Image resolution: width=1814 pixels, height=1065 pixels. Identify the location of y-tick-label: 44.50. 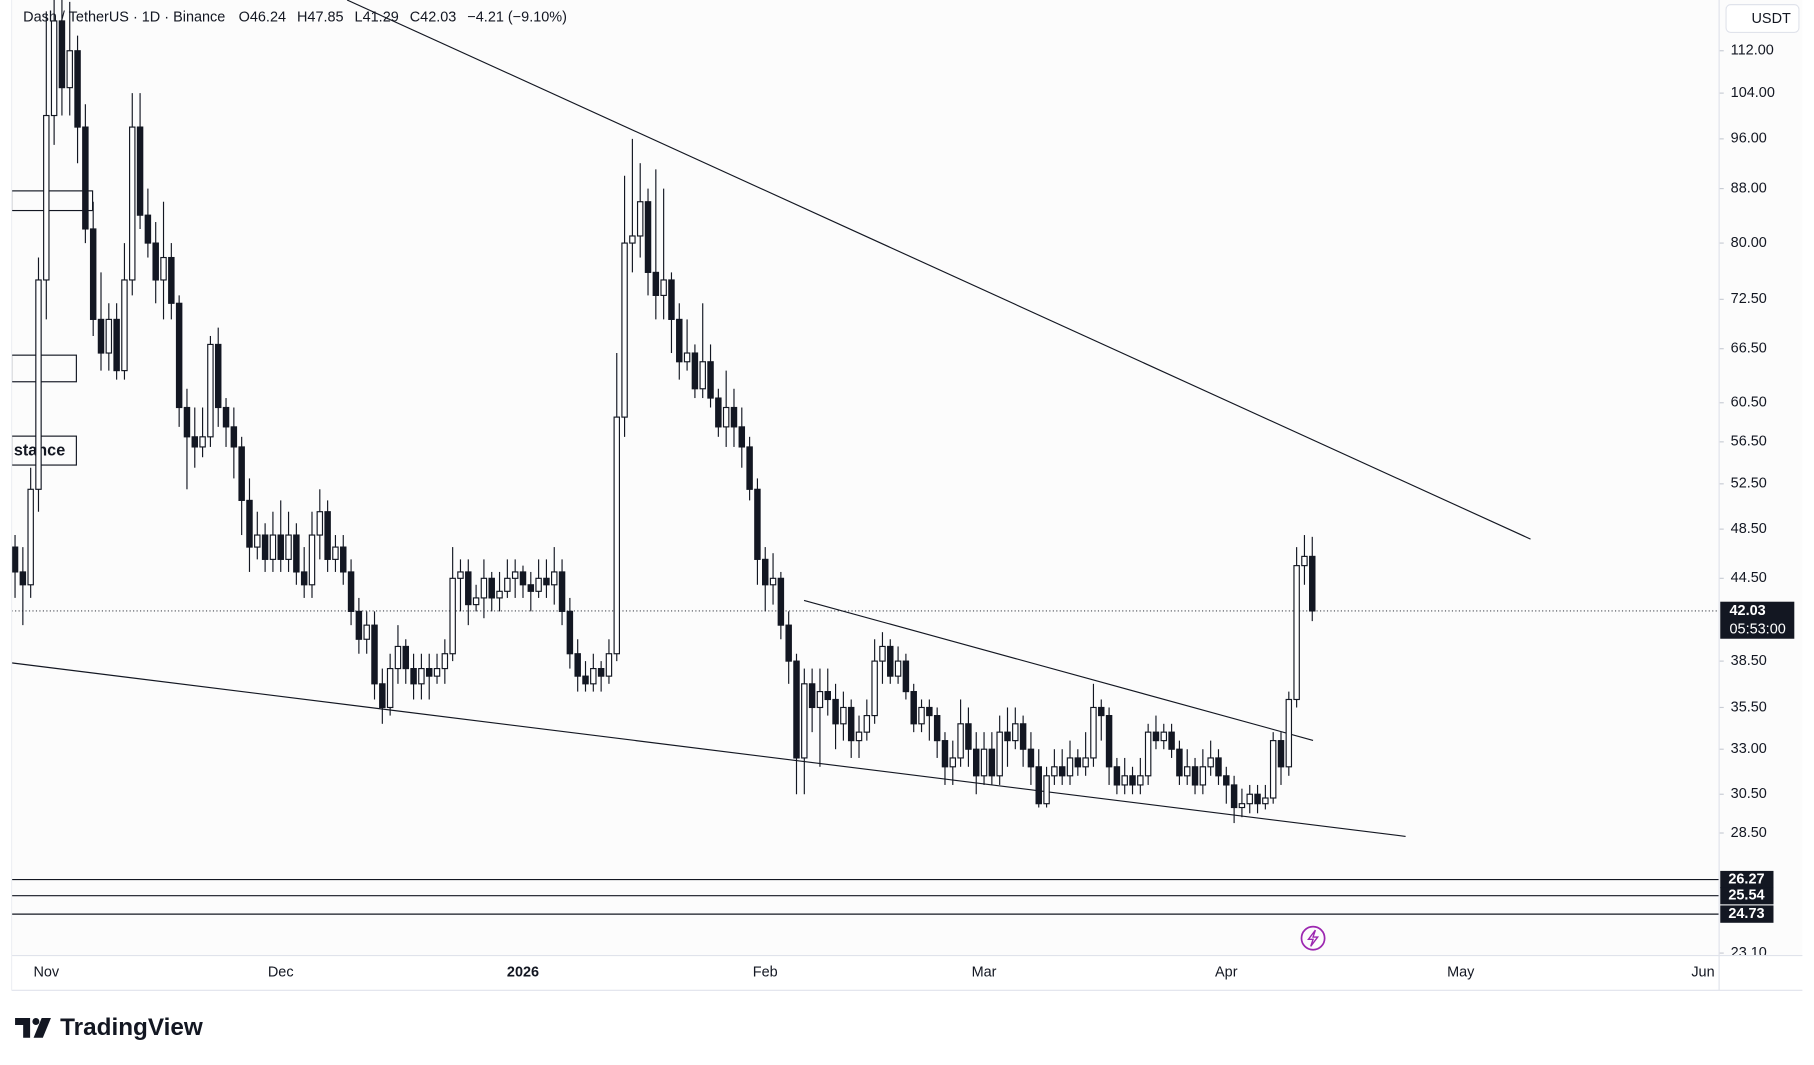
(1749, 578).